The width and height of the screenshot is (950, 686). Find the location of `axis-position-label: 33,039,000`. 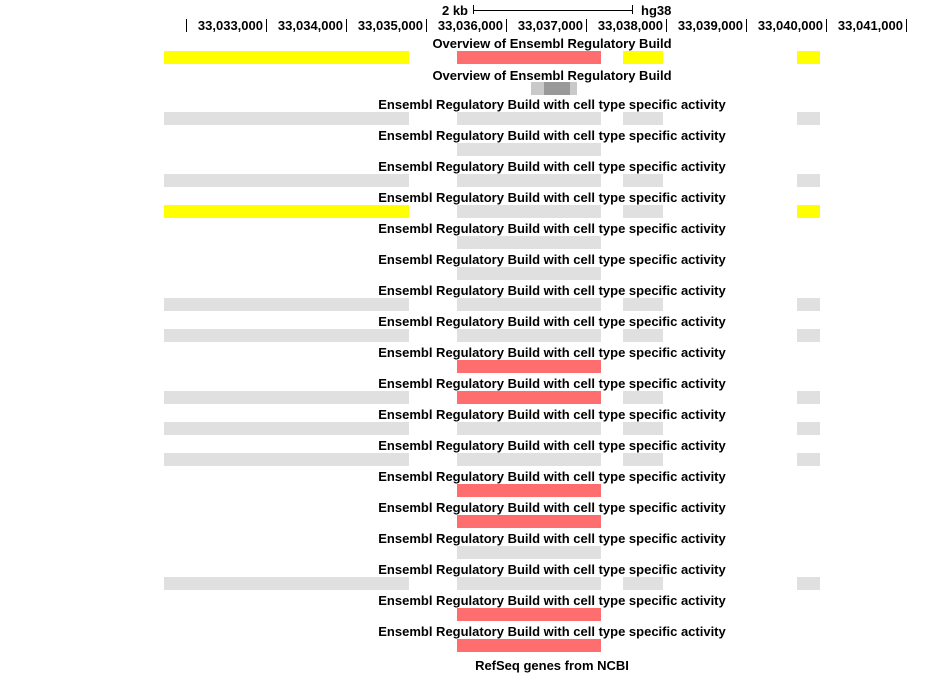

axis-position-label: 33,039,000 is located at coordinates (710, 25).